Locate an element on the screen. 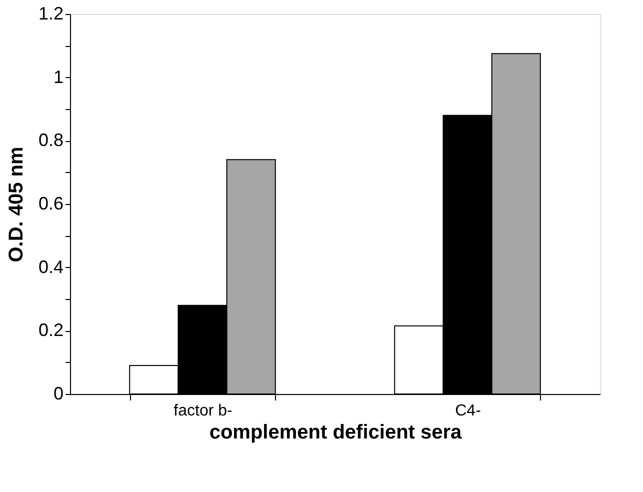  x-tick-label: factor b- is located at coordinates (203, 411).